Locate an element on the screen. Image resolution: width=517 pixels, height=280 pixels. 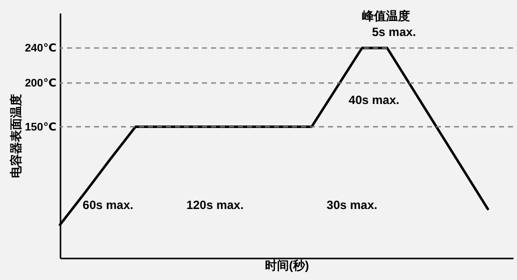
y-tick-label: 150℃ is located at coordinates (40, 127).